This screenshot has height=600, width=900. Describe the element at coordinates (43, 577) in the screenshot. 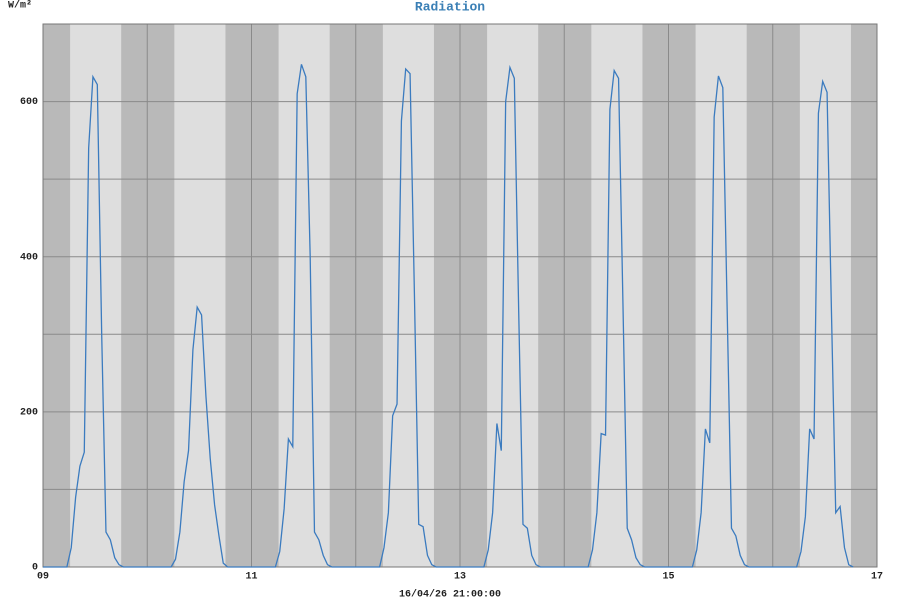

I see `x-tick-label: 09` at that location.